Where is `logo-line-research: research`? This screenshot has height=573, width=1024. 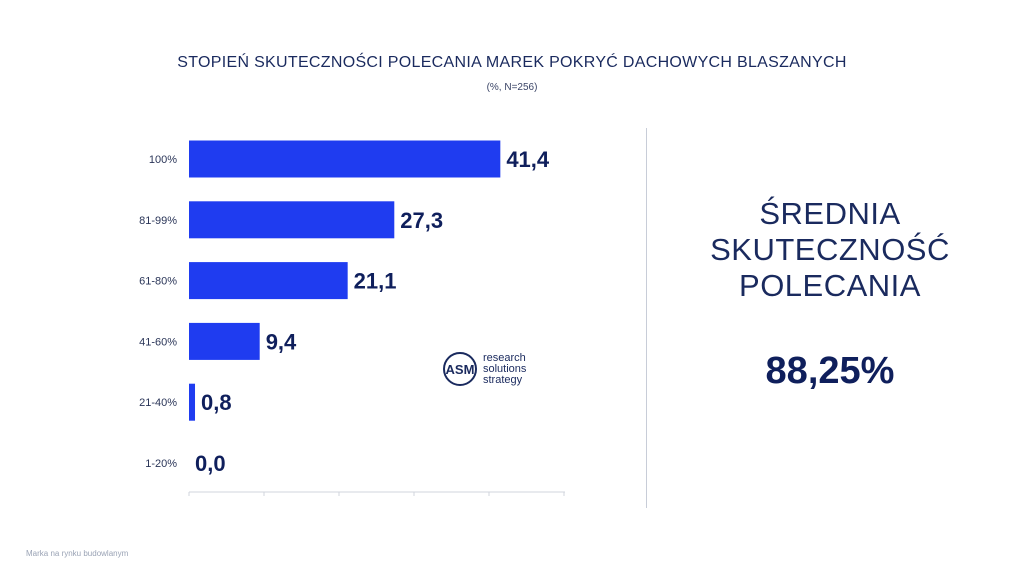
logo-line-research: research is located at coordinates (504, 357).